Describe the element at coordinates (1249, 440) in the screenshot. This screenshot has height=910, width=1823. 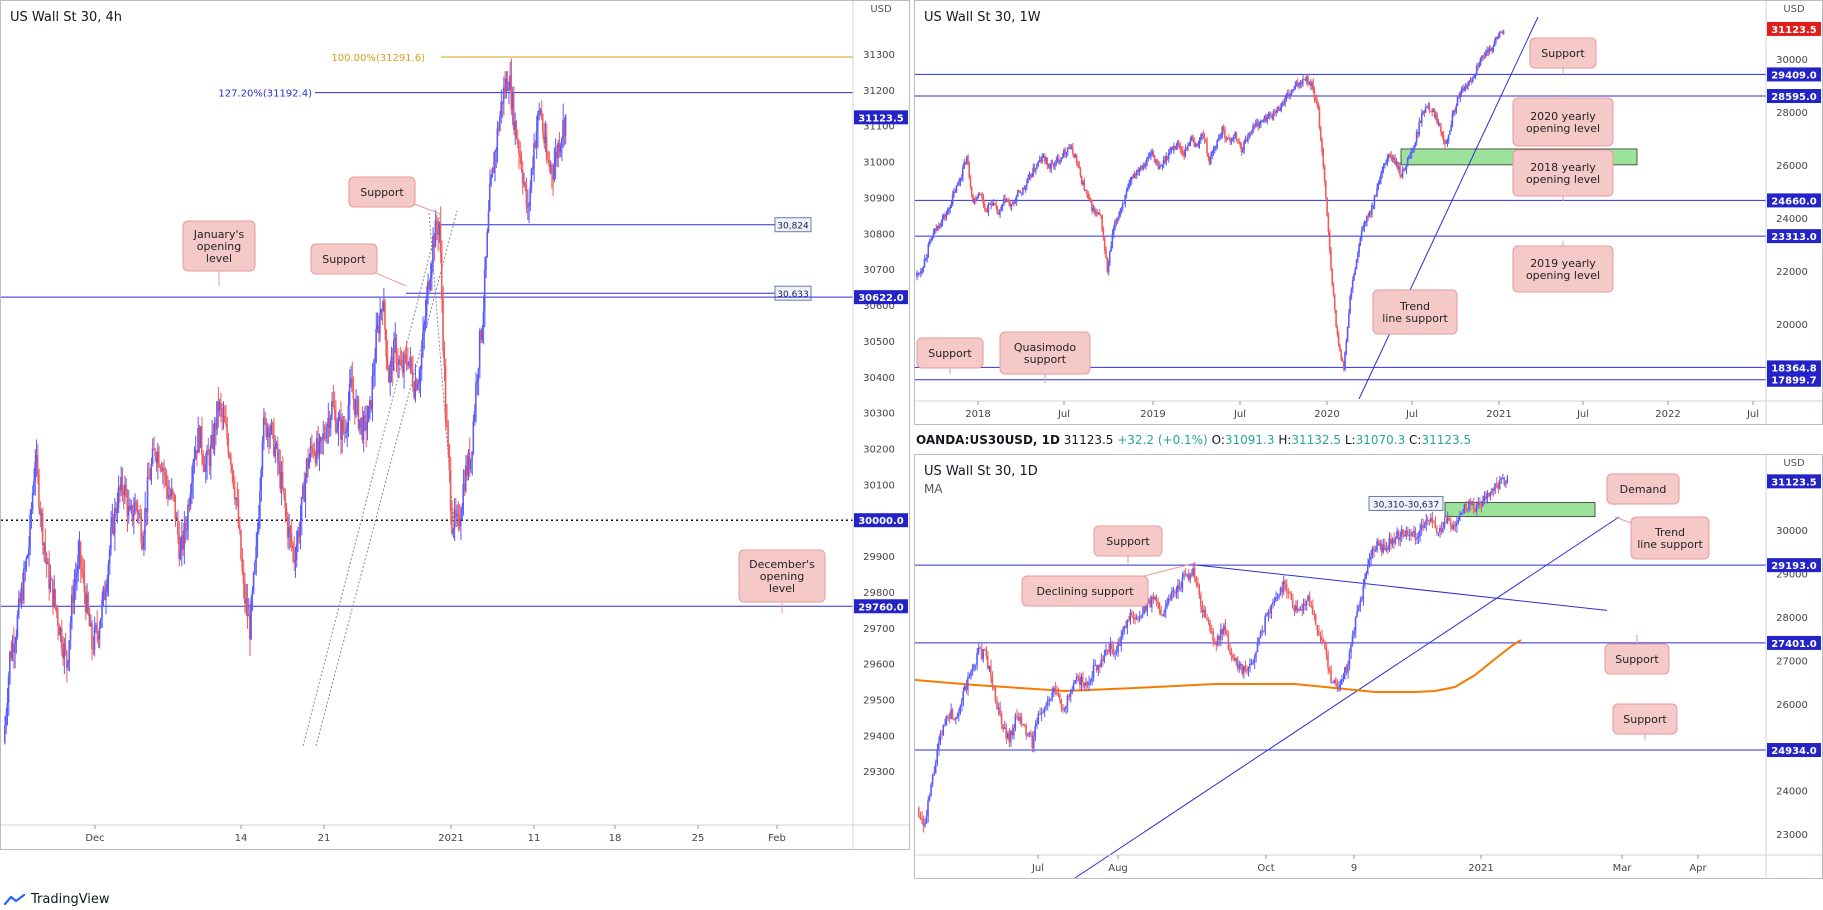
I see `open-value: 31091.3` at that location.